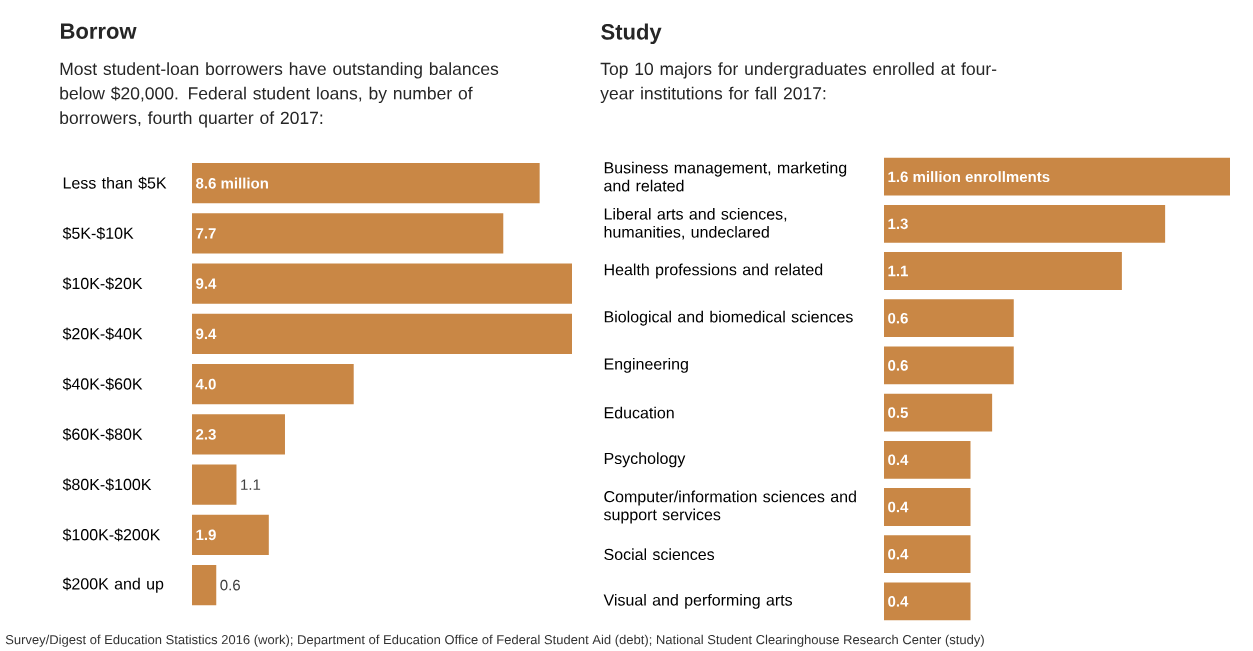 The height and width of the screenshot is (651, 1253). I want to click on chart-subtitle: Top 10 majors for undergraduates enrolled at four-year institutions for fall 2017:, so click(798, 83).